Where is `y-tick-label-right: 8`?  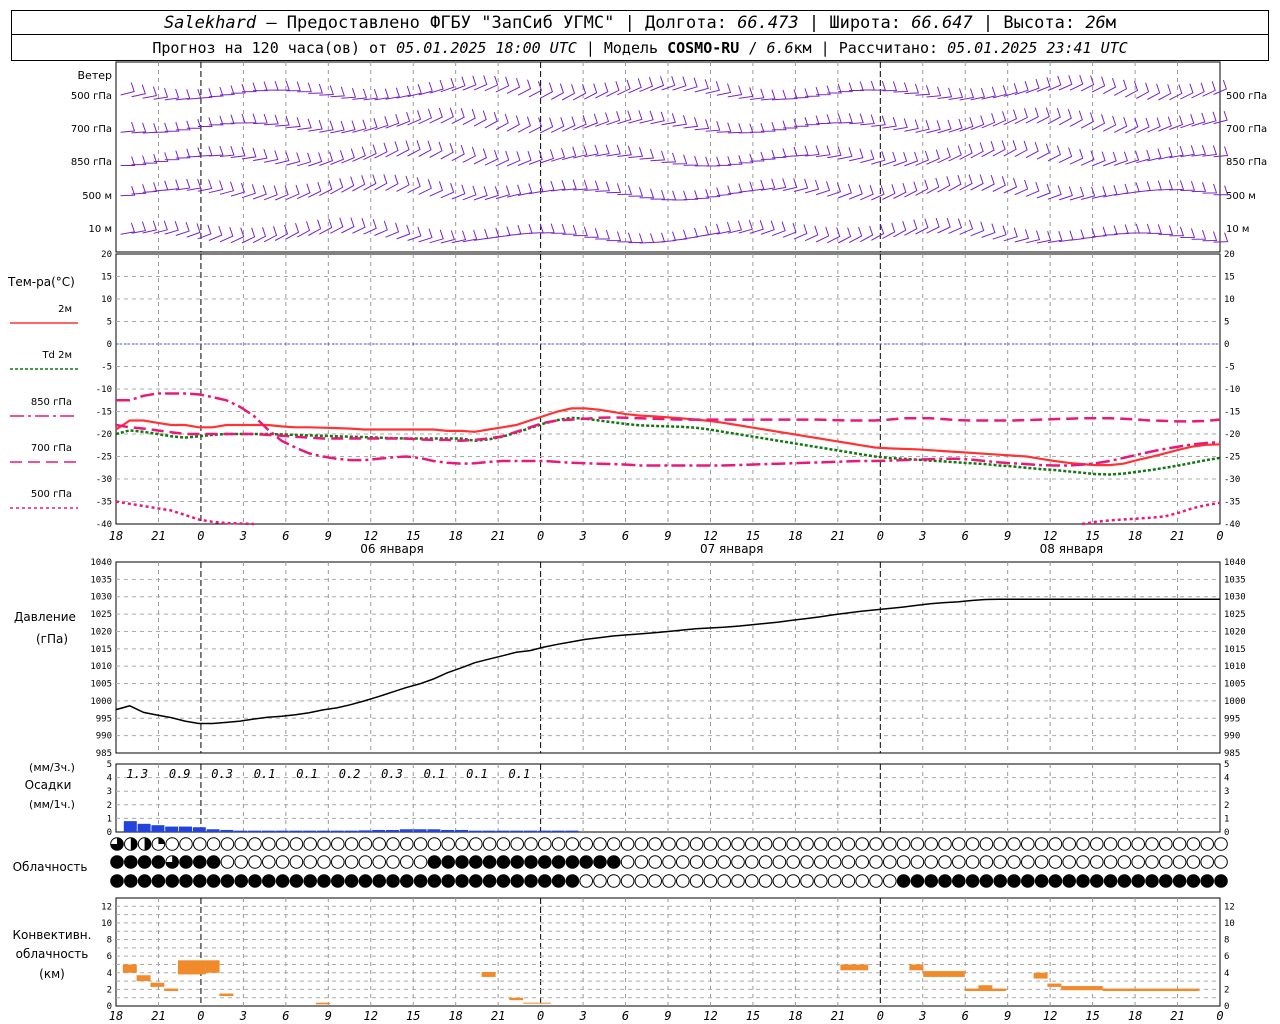
y-tick-label-right: 8 is located at coordinates (1226, 941).